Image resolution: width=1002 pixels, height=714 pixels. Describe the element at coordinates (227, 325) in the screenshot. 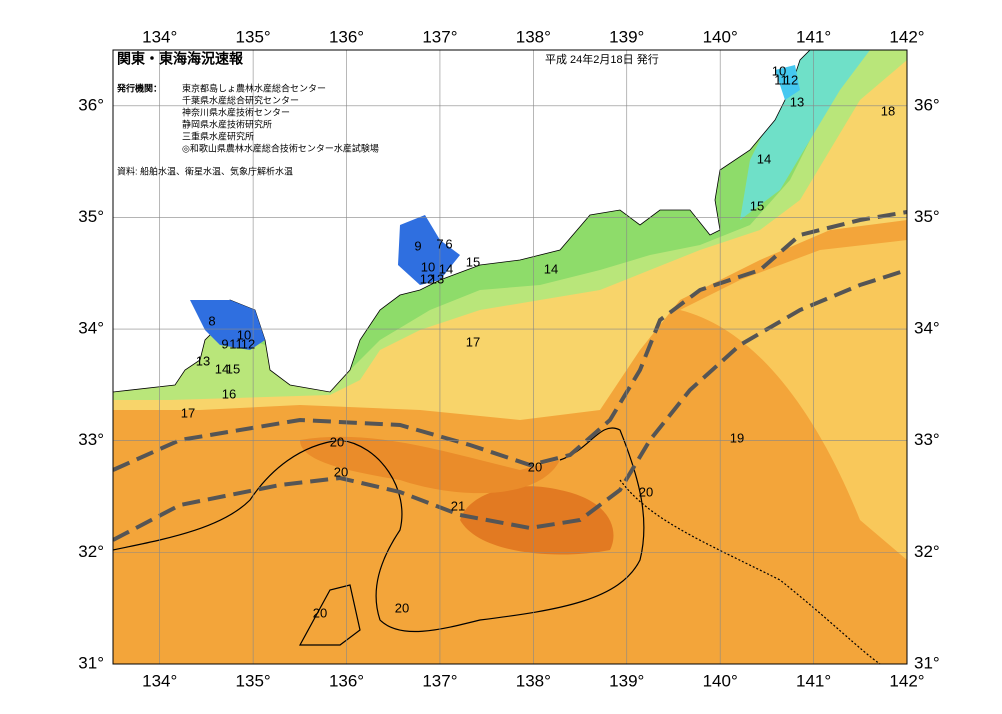

I see `osaka-bay` at that location.